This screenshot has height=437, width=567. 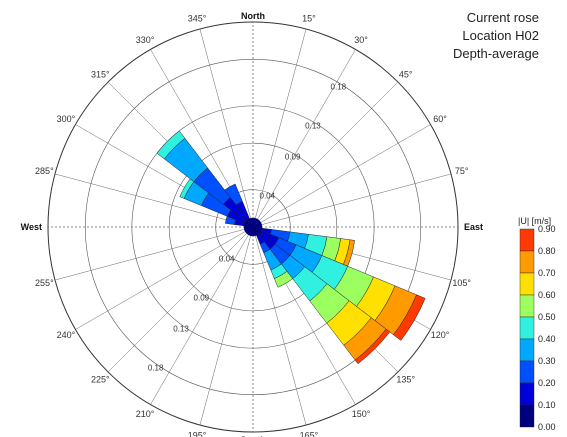 What do you see at coordinates (547, 317) in the screenshot?
I see `colorbar-label-0.50: 0.50` at bounding box center [547, 317].